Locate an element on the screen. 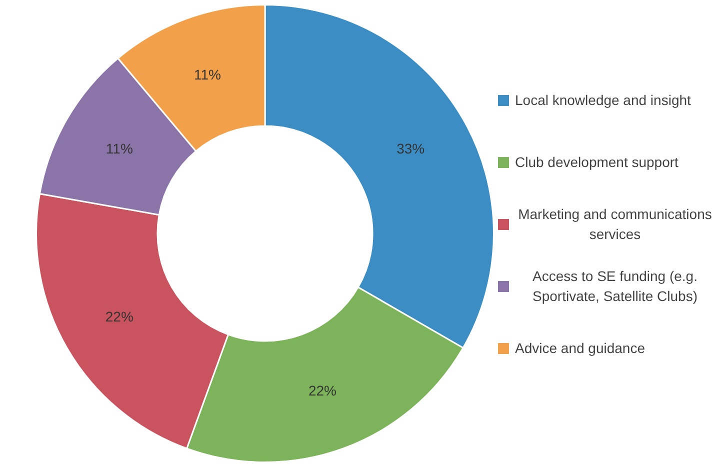 The image size is (727, 467). legend-label: Club development support is located at coordinates (596, 162).